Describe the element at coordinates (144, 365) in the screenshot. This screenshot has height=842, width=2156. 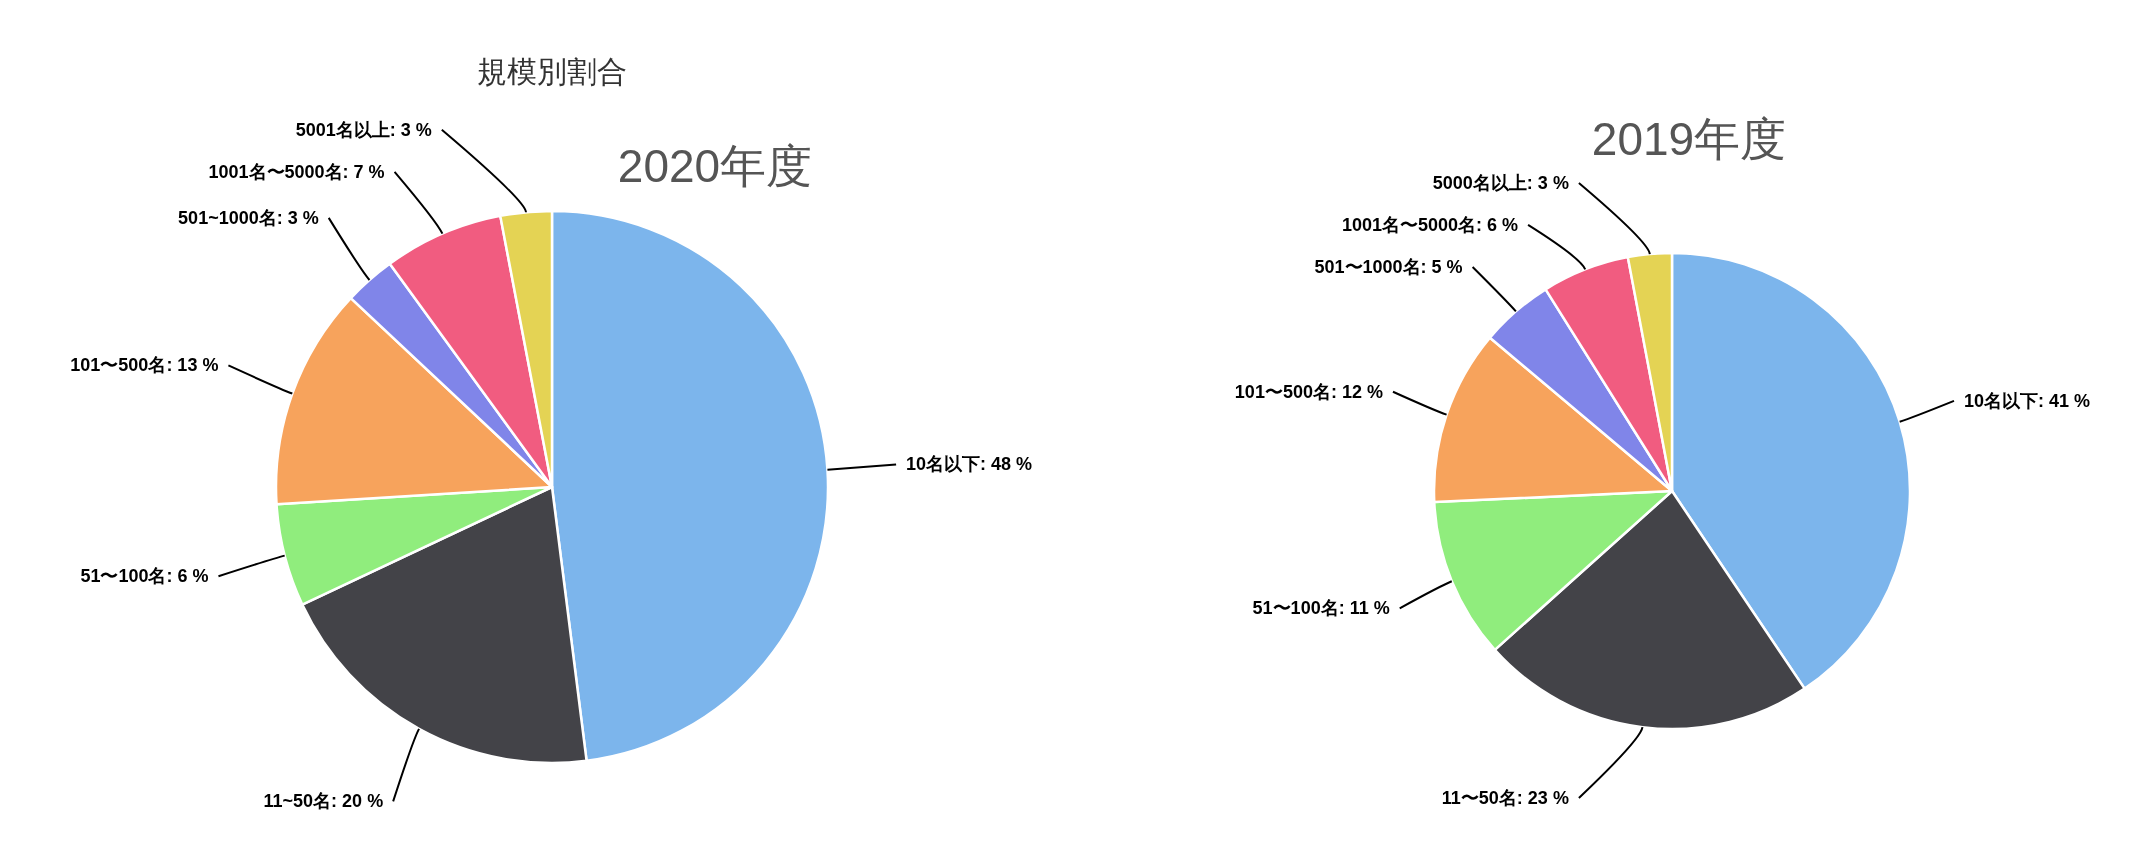
I see `slice-label: 101〜500名: 13 %` at that location.